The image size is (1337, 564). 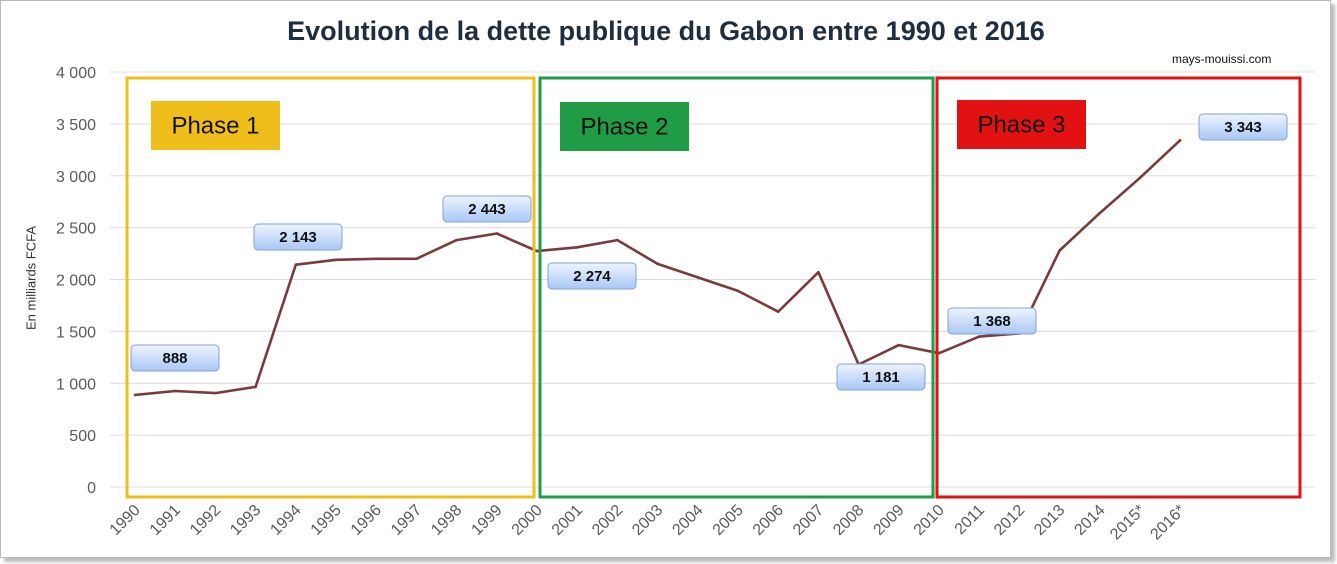 I want to click on x-tick-label: 1994, so click(x=285, y=520).